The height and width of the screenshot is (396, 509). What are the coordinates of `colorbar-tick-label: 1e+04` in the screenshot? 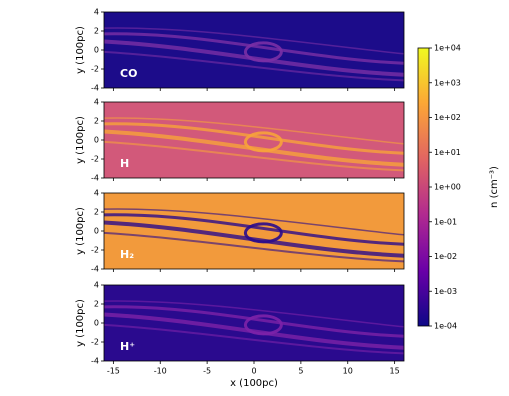 It's located at (447, 48).